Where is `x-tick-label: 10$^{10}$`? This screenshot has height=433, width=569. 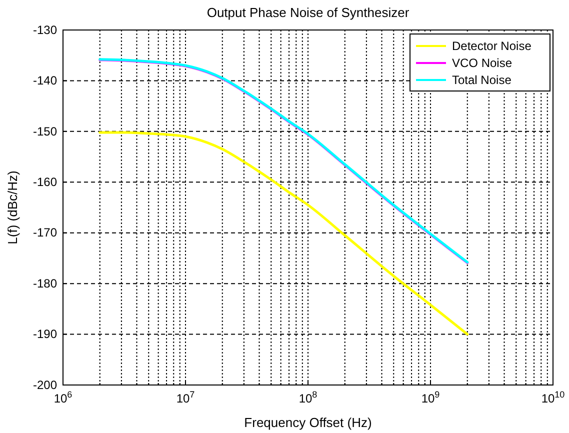 x-tick-label: 10$^{10}$ is located at coordinates (553, 397).